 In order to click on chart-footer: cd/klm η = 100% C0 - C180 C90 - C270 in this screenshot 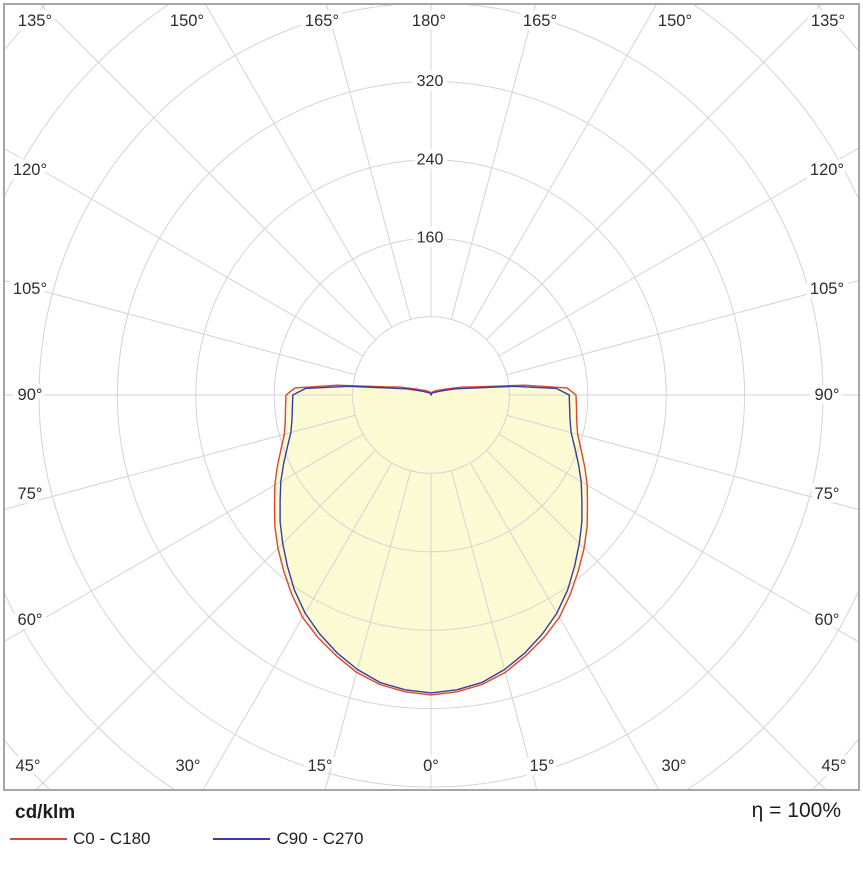, I will do `click(431, 831)`.